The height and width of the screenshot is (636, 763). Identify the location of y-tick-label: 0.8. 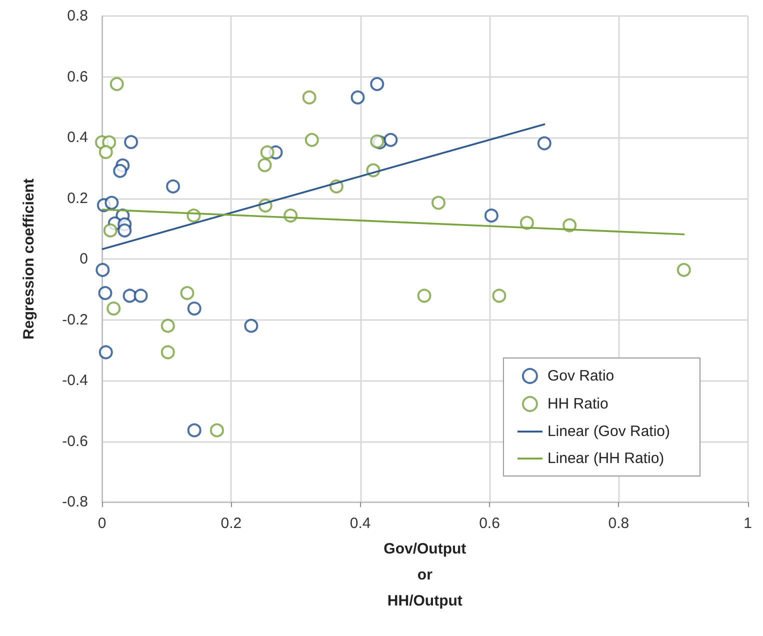
(77, 16).